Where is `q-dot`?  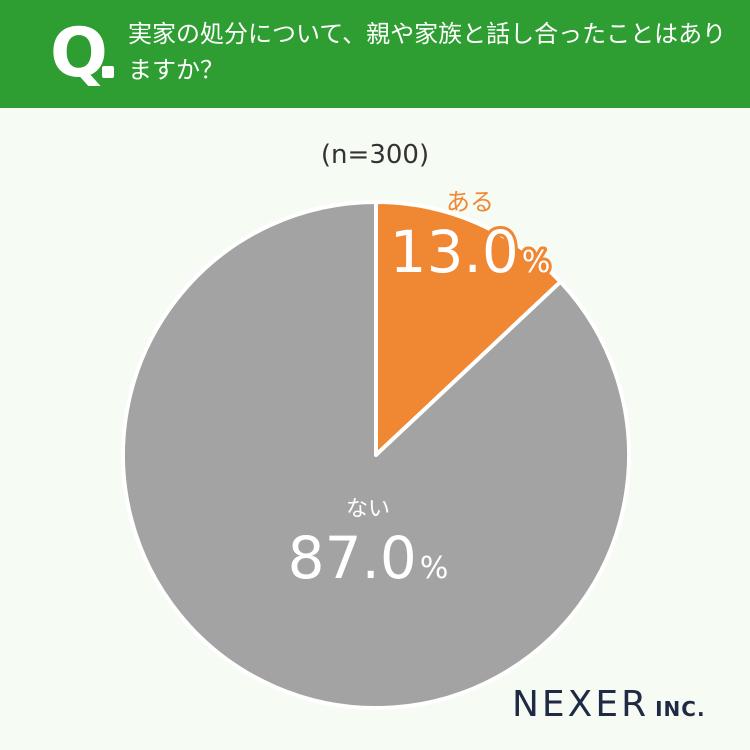
q-dot is located at coordinates (108, 72).